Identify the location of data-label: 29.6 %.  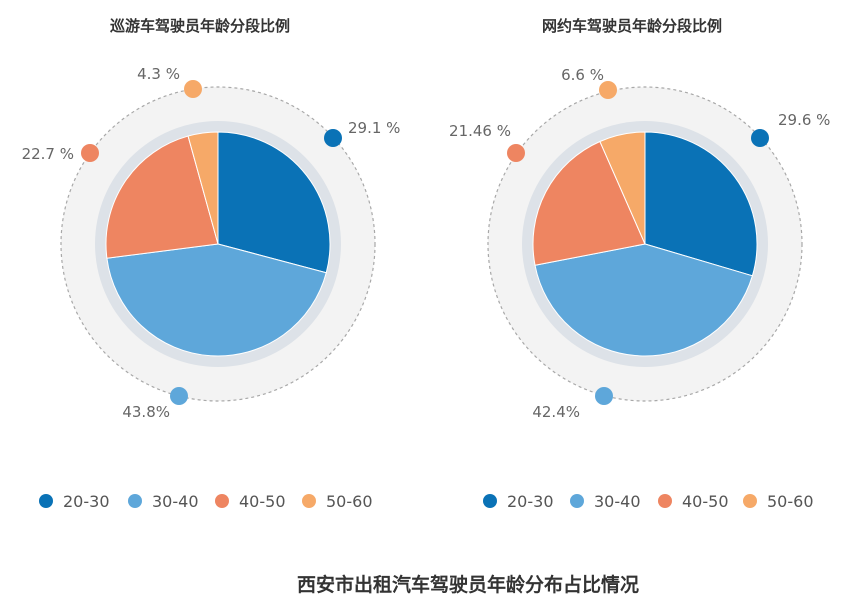
(804, 120).